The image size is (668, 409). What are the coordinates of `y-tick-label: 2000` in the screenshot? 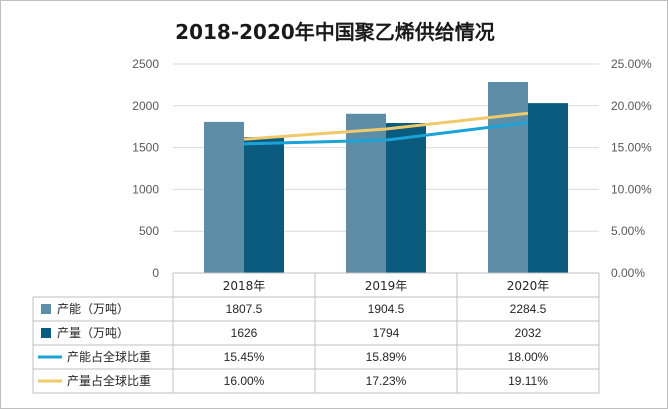 It's located at (145, 106).